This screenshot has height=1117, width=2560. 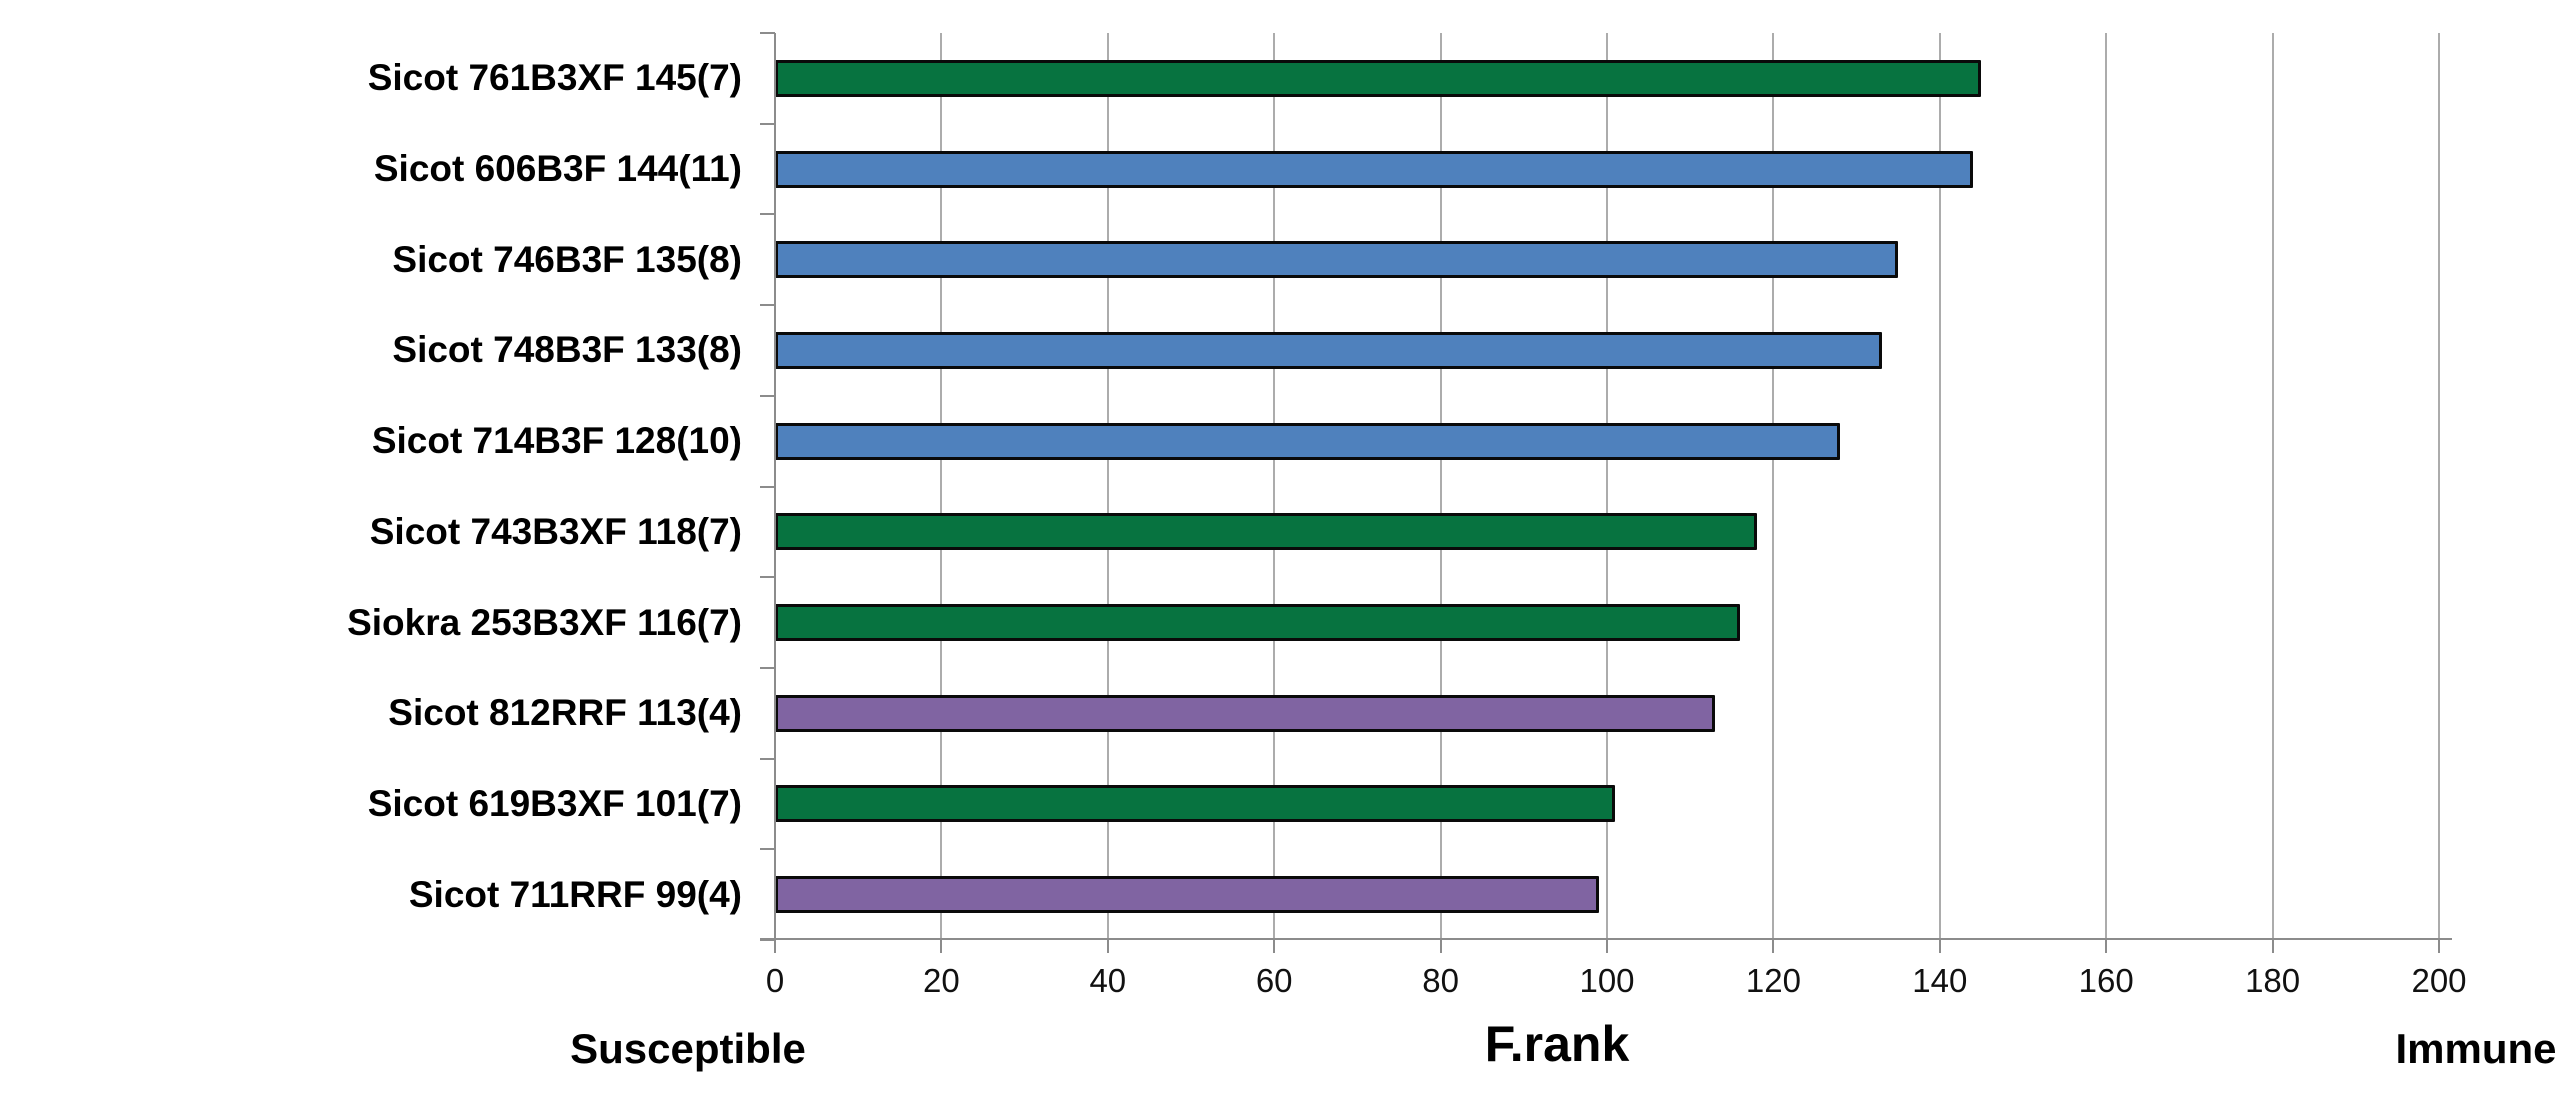 What do you see at coordinates (557, 169) in the screenshot?
I see `category-label: Sicot 606B3F 144(11)` at bounding box center [557, 169].